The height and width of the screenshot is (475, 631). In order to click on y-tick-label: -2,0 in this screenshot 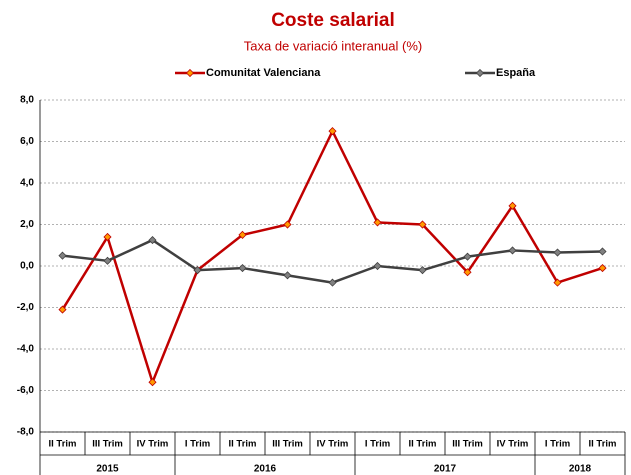, I will do `click(26, 307)`.